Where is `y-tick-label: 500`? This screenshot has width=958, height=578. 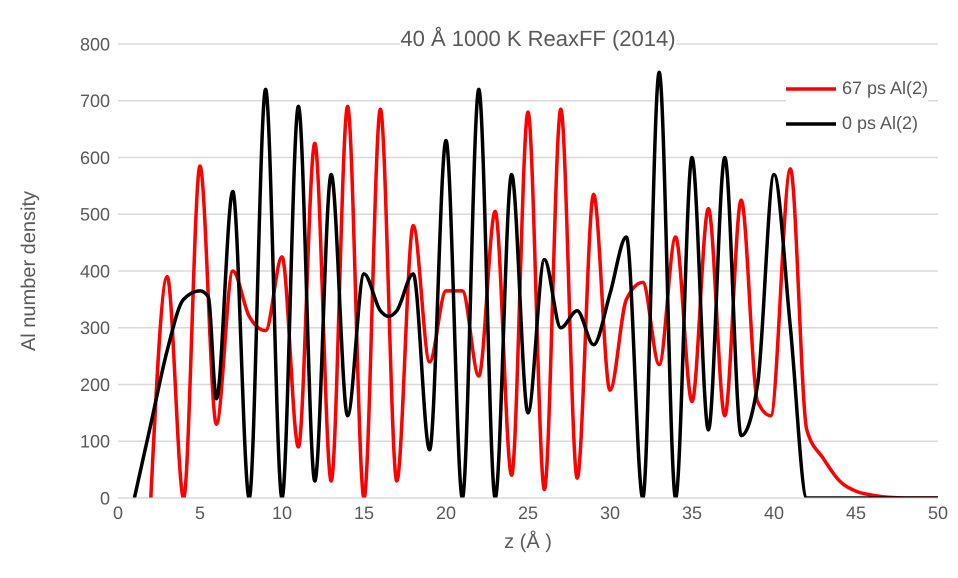
y-tick-label: 500 is located at coordinates (95, 214).